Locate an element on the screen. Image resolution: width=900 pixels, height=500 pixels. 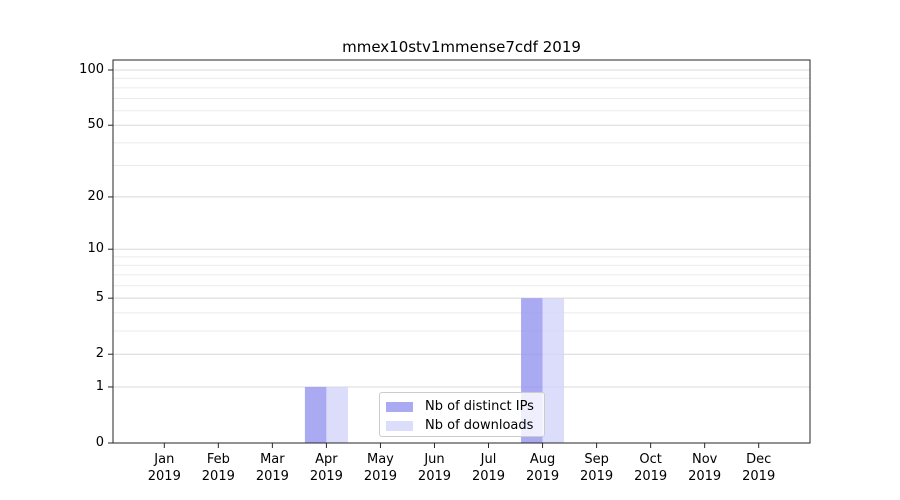
legend-label-distinct-ips: Nb of distinct IPs is located at coordinates (479, 406).